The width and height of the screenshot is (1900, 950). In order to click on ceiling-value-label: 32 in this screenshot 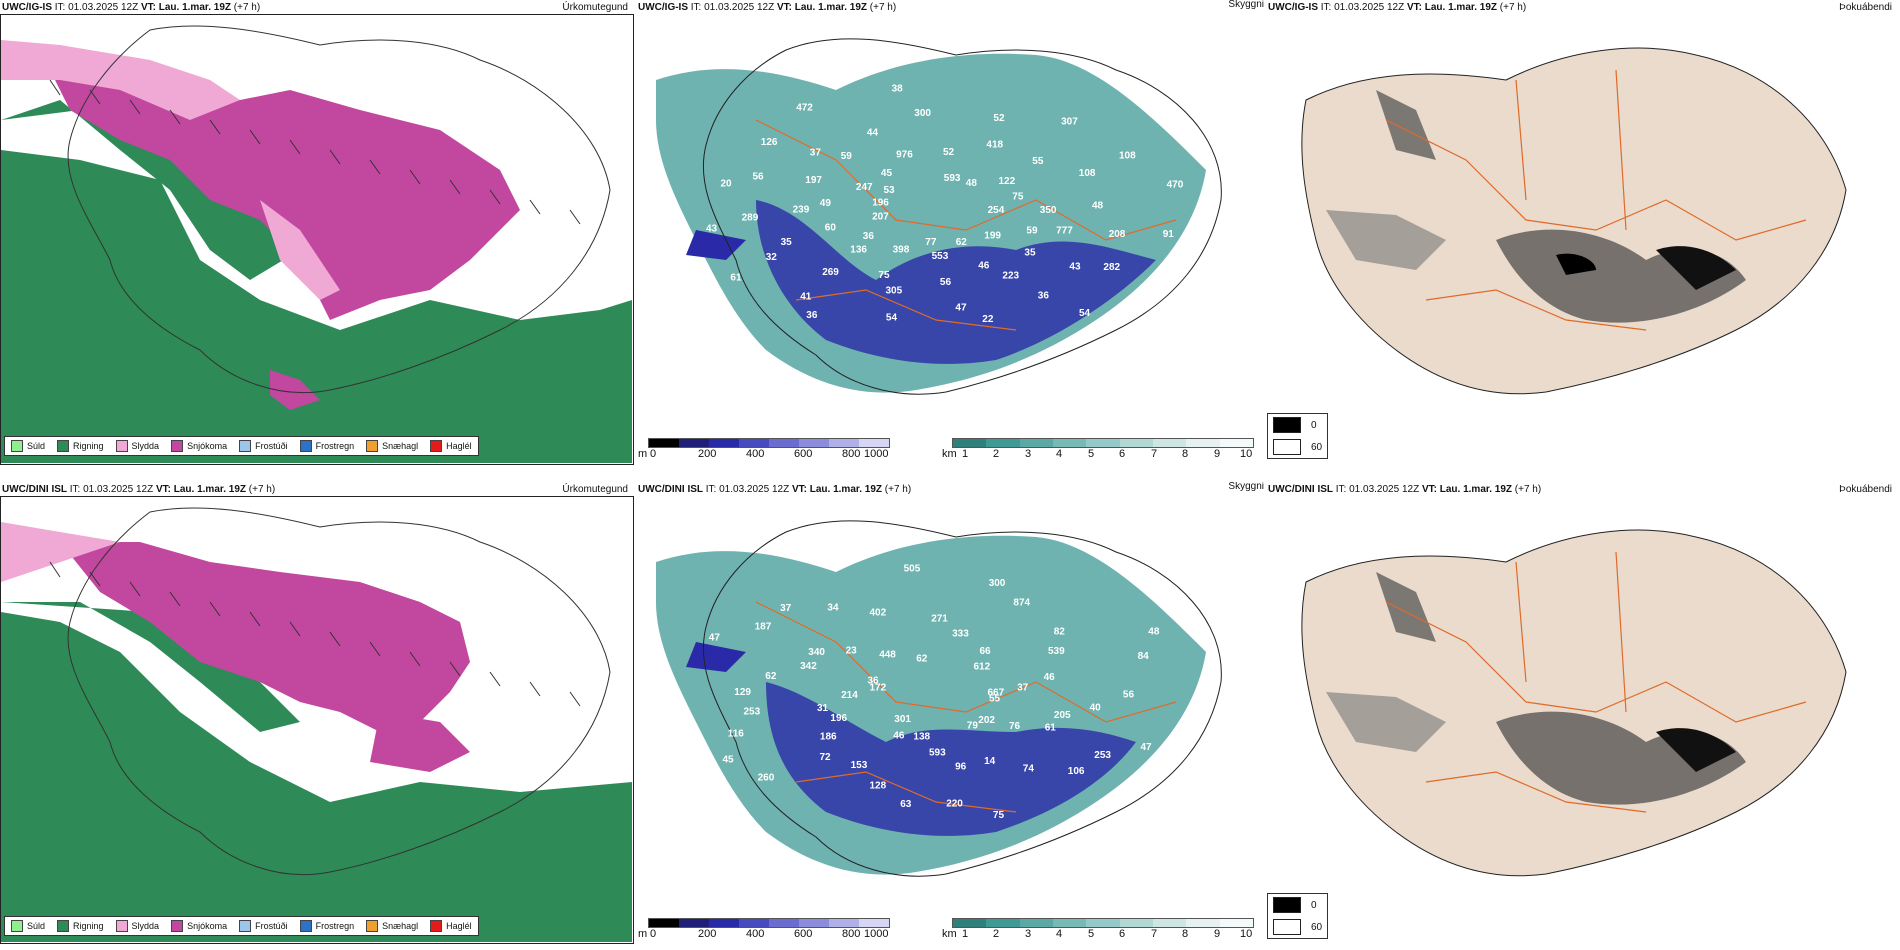, I will do `click(772, 257)`.